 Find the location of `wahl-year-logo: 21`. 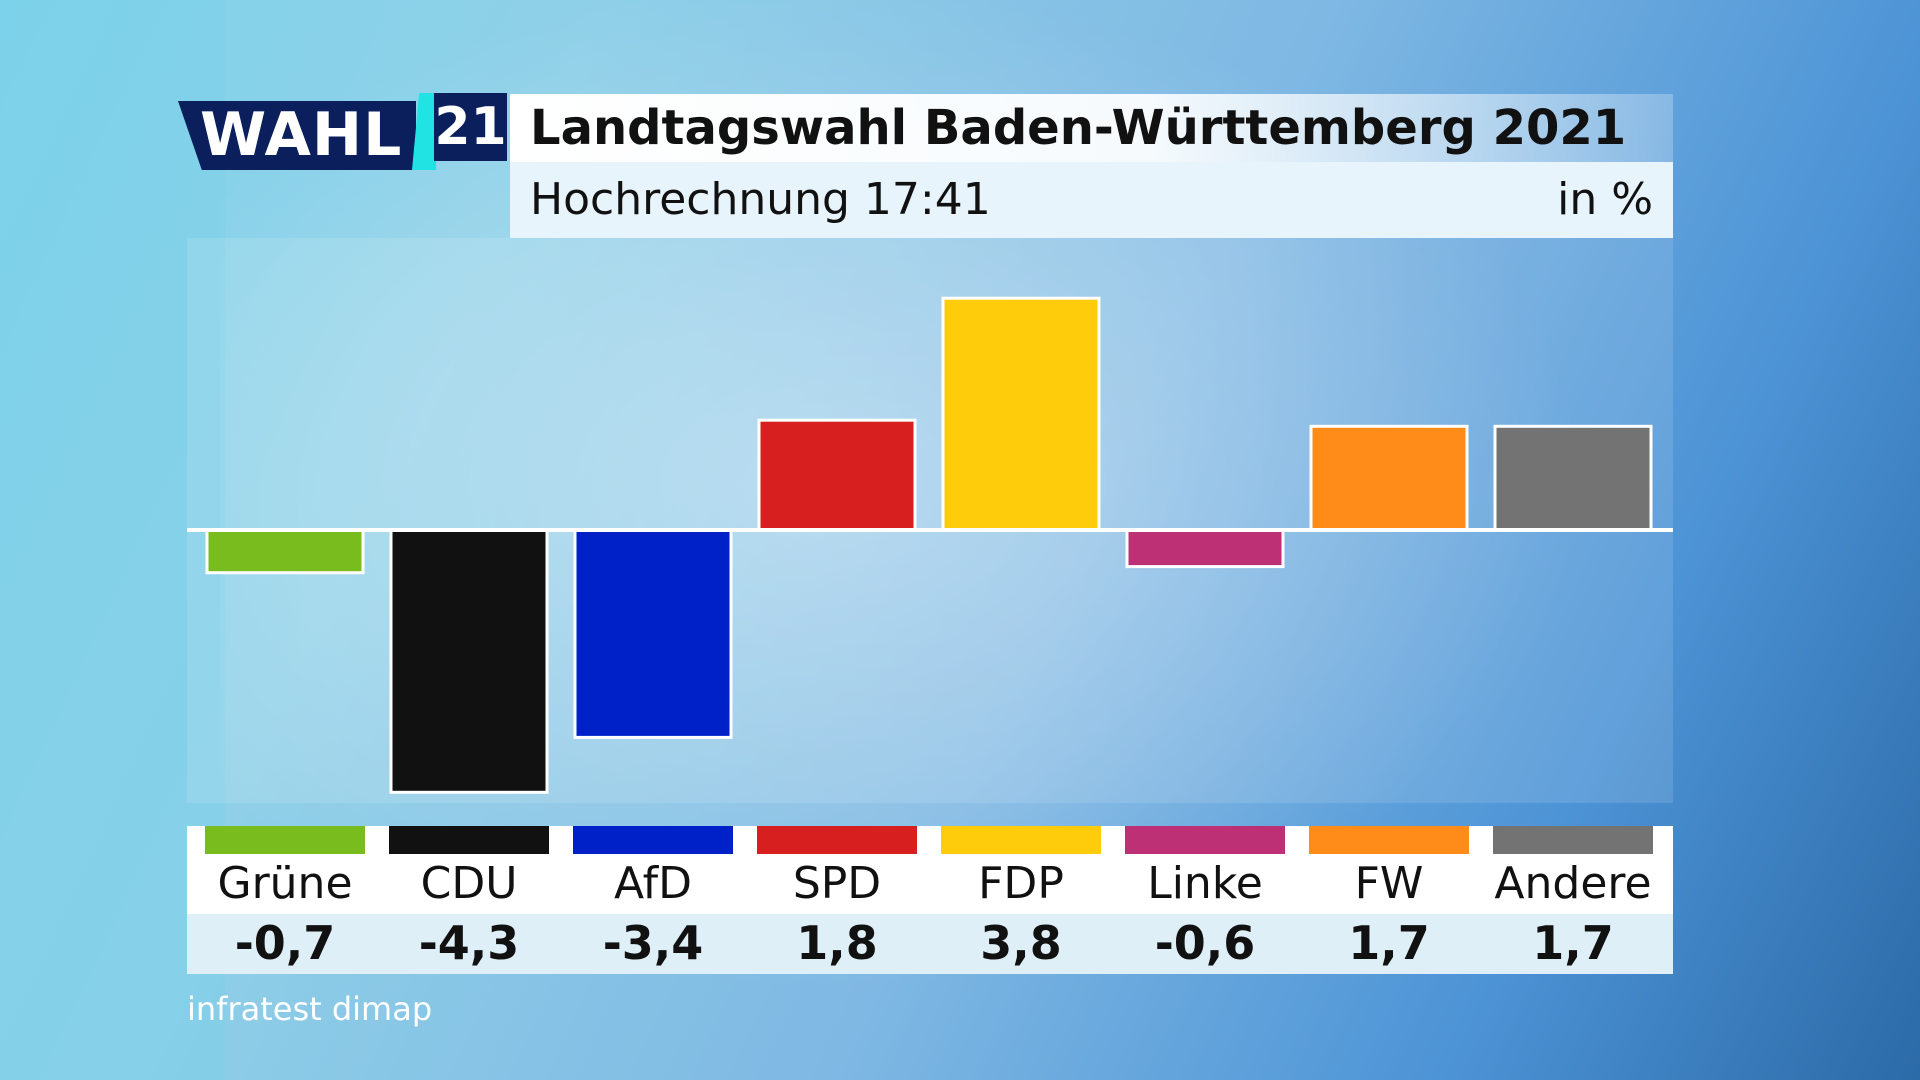

wahl-year-logo: 21 is located at coordinates (470, 127).